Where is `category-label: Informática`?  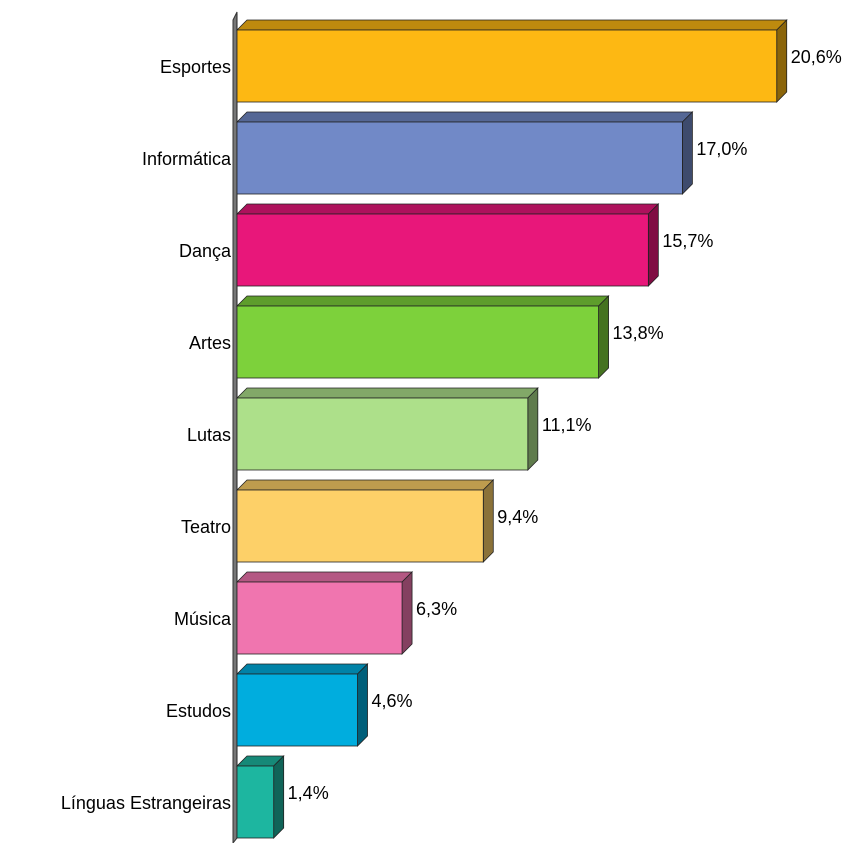
category-label: Informática is located at coordinates (187, 159).